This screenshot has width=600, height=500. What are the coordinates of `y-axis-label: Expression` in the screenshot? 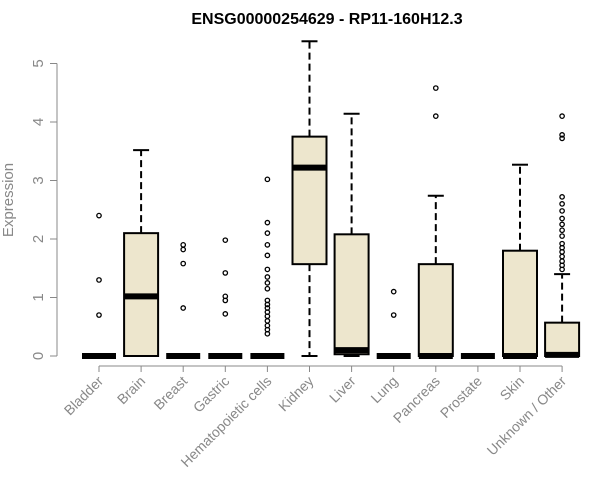 It's located at (8, 200).